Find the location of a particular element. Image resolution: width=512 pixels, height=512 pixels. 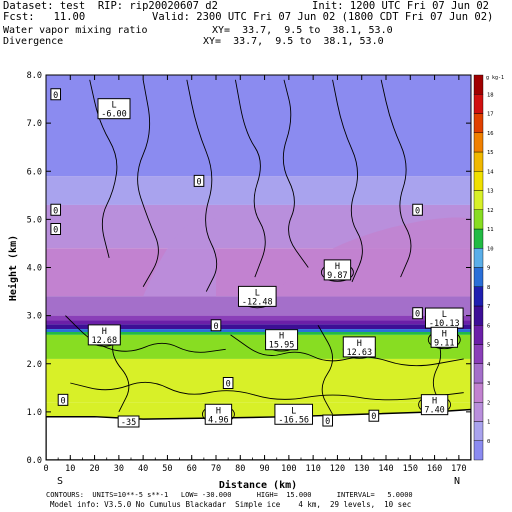

contour-label: 4.96 is located at coordinates (218, 420).